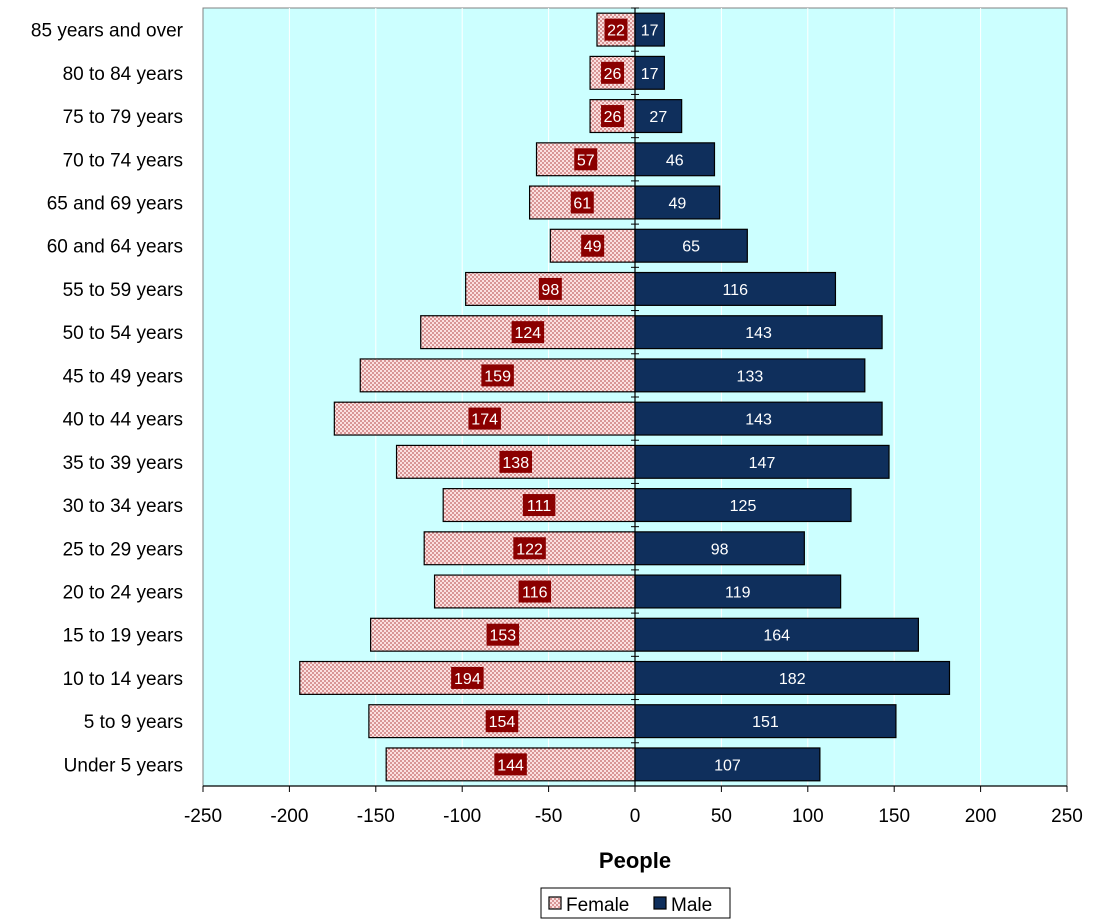  Describe the element at coordinates (597, 905) in the screenshot. I see `legend-label-female: Female` at that location.